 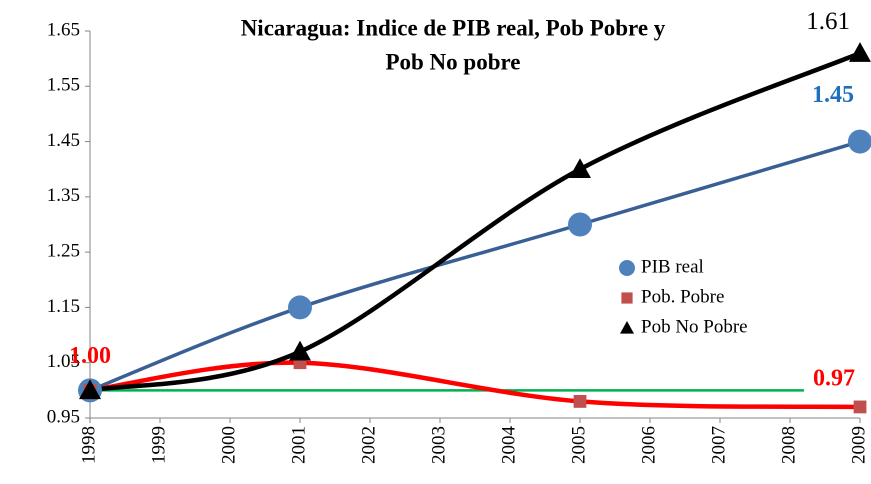 I want to click on y-tick-label: 1.05, so click(x=63, y=361).